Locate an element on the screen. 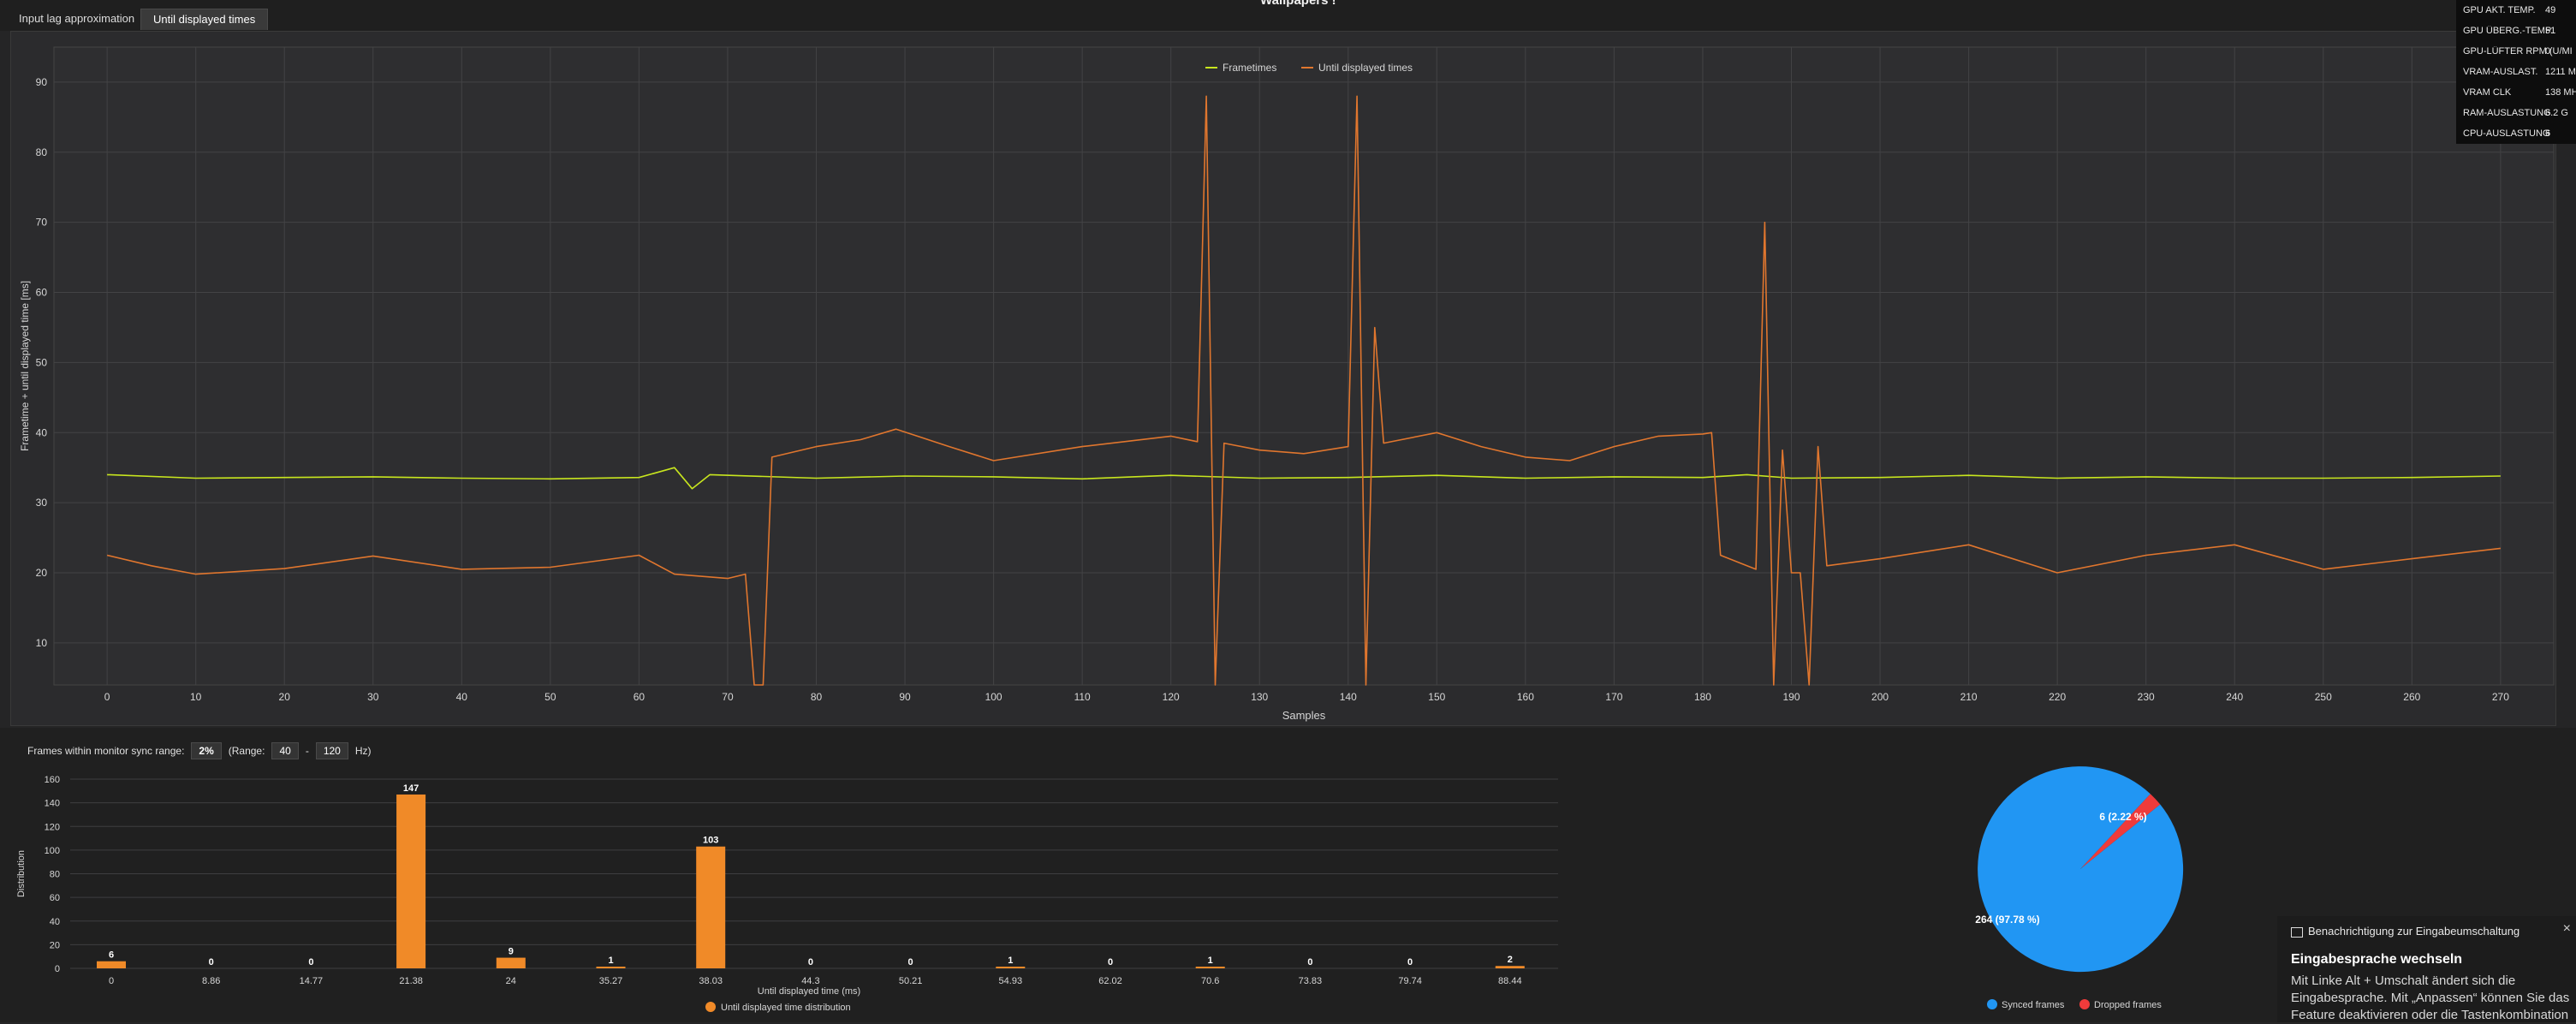 The height and width of the screenshot is (1024, 2576). osd-value: 138 MH is located at coordinates (2561, 92).